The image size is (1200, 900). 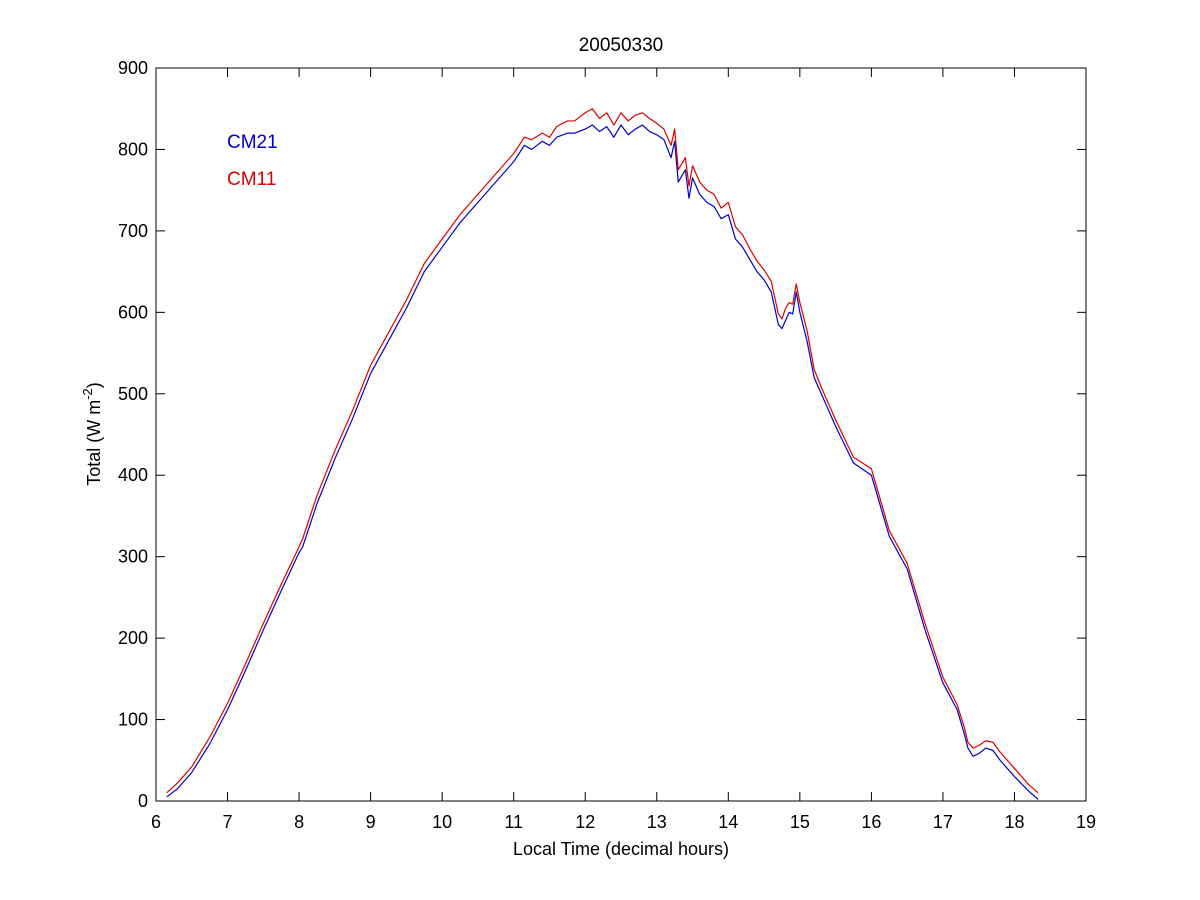 What do you see at coordinates (728, 822) in the screenshot?
I see `x-tick-label: 14` at bounding box center [728, 822].